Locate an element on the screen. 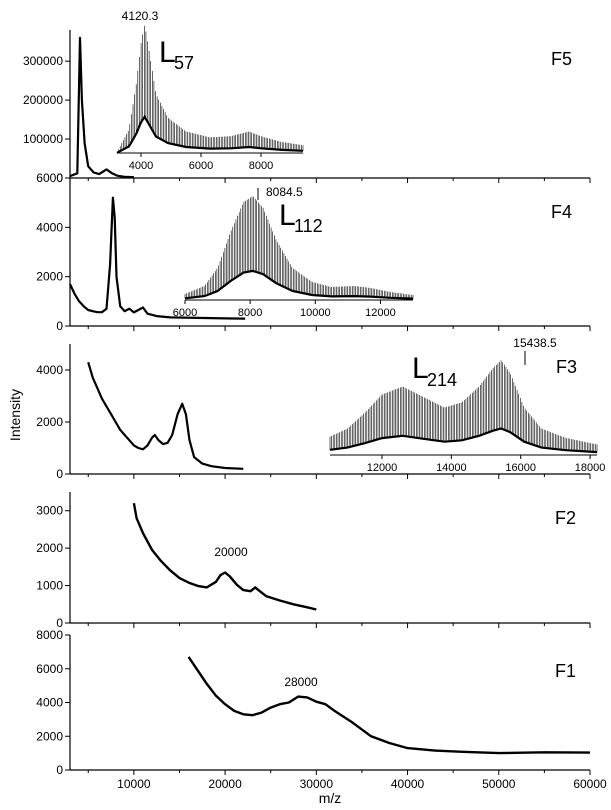 The height and width of the screenshot is (810, 611). panel-f4-series-label: L 112 is located at coordinates (301, 217).